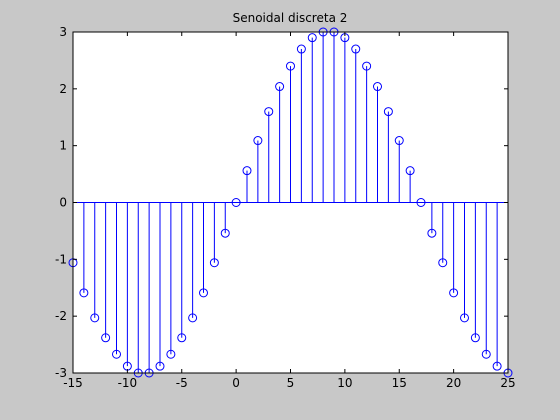 The width and height of the screenshot is (560, 420). Describe the element at coordinates (344, 383) in the screenshot. I see `x-tick-label: 10` at that location.